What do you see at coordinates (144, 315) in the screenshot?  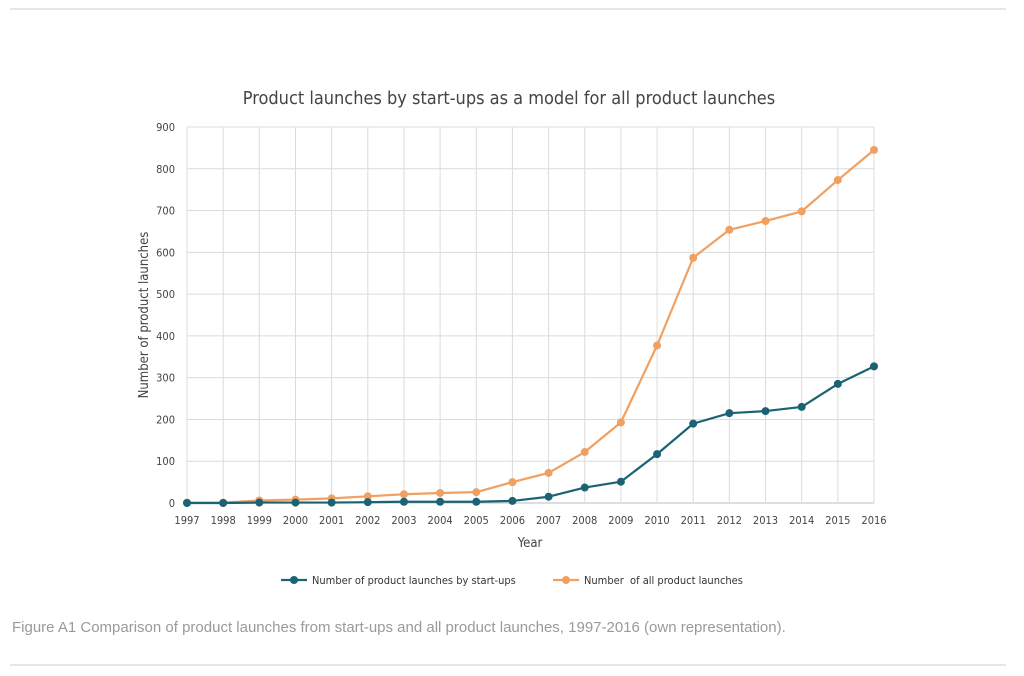 I see `y-axis-label: Number of product launches` at bounding box center [144, 315].